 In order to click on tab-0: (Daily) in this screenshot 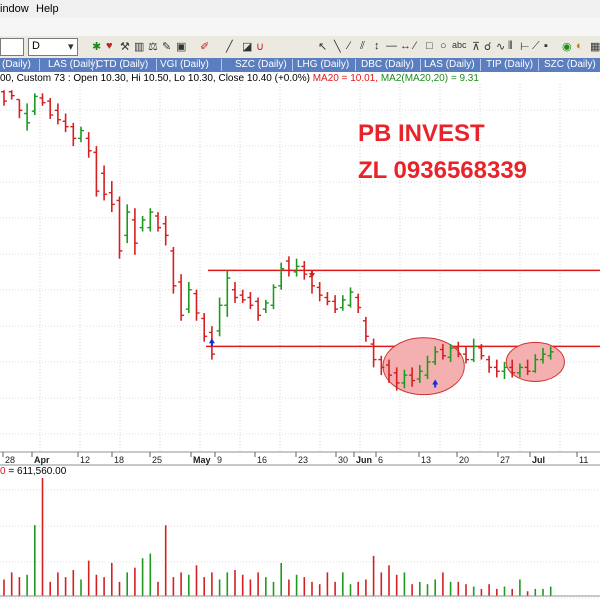, I will do `click(16, 64)`.